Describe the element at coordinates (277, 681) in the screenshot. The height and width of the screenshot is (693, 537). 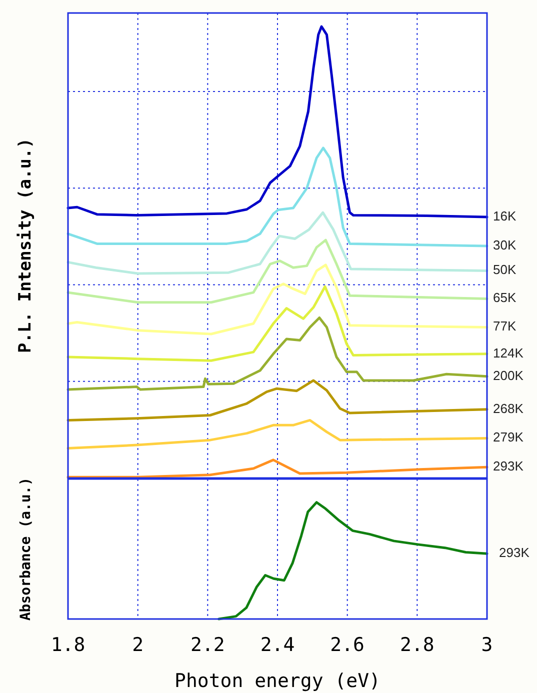
I see `x-axis-title: Photon energy (eV)` at that location.